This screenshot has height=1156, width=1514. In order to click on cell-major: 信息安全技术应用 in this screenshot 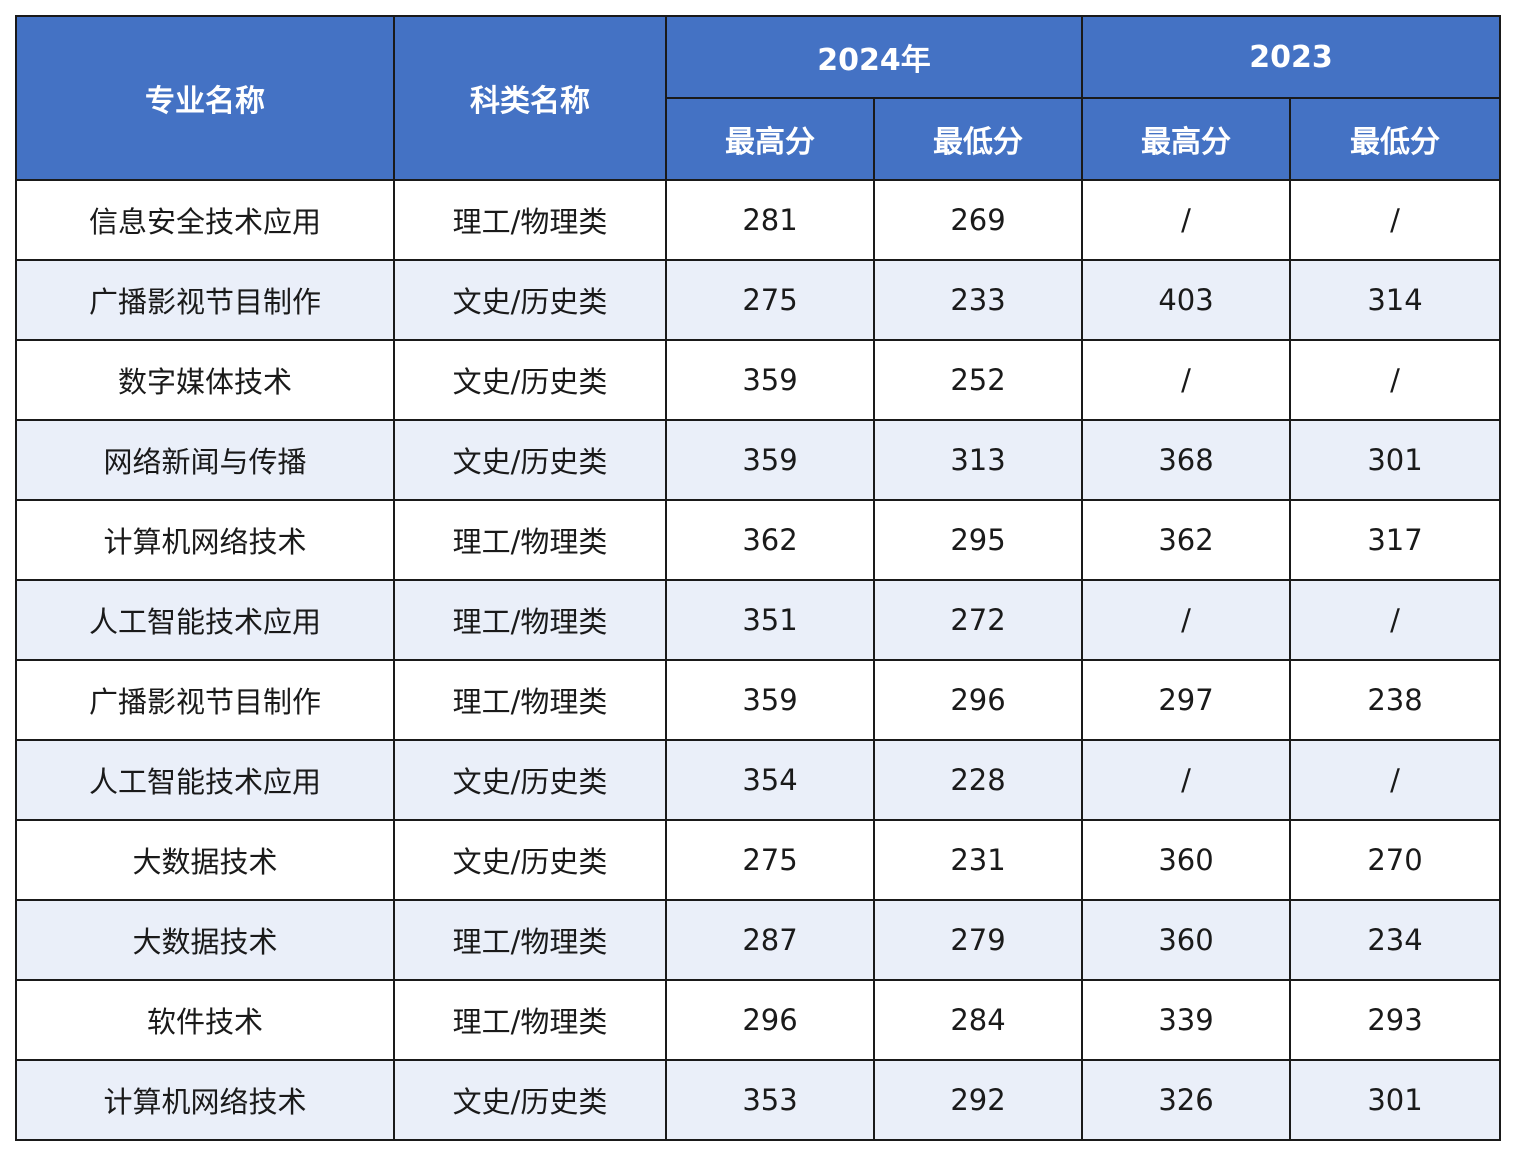, I will do `click(205, 220)`.